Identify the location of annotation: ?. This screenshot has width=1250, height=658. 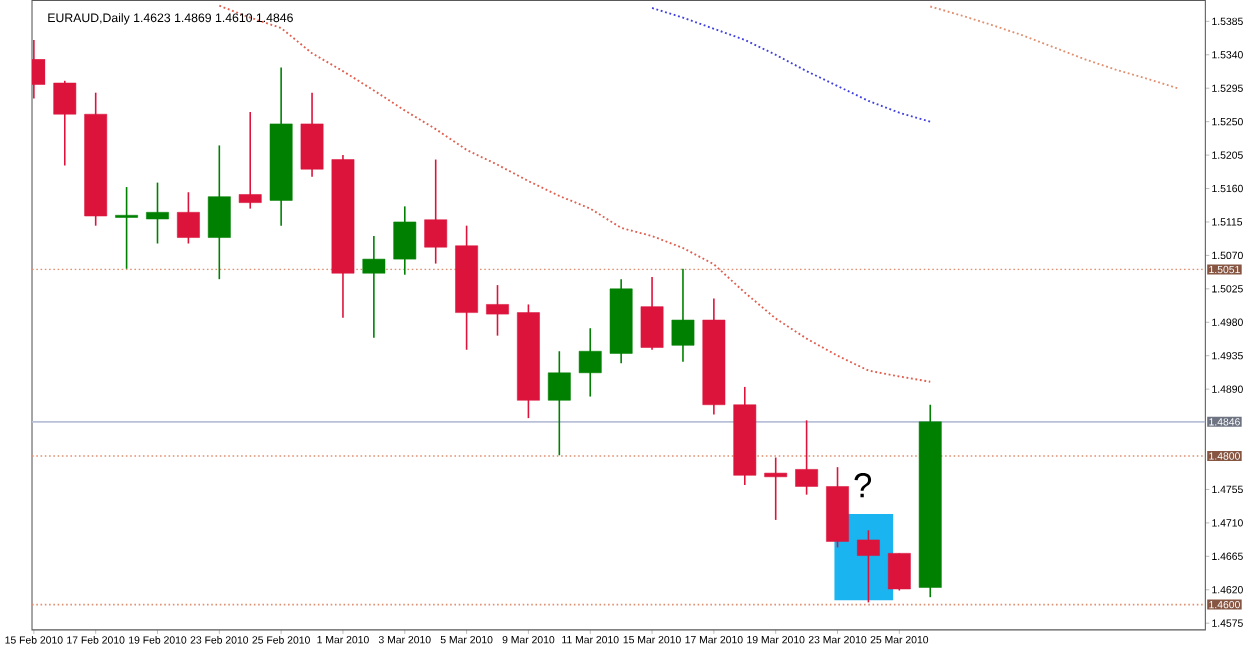
(863, 484).